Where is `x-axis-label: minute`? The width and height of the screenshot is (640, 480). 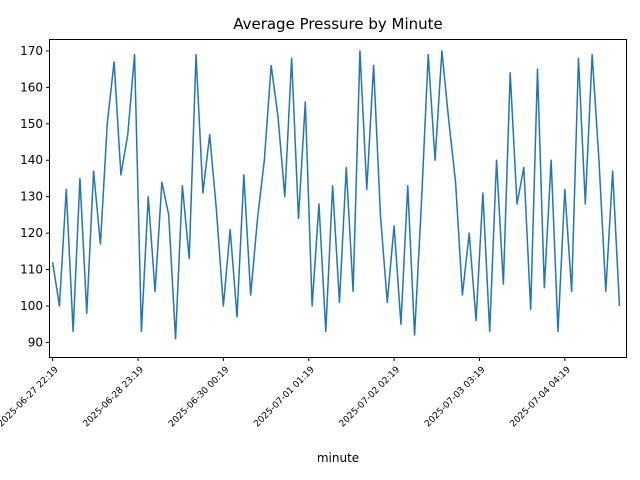 x-axis-label: minute is located at coordinates (338, 458).